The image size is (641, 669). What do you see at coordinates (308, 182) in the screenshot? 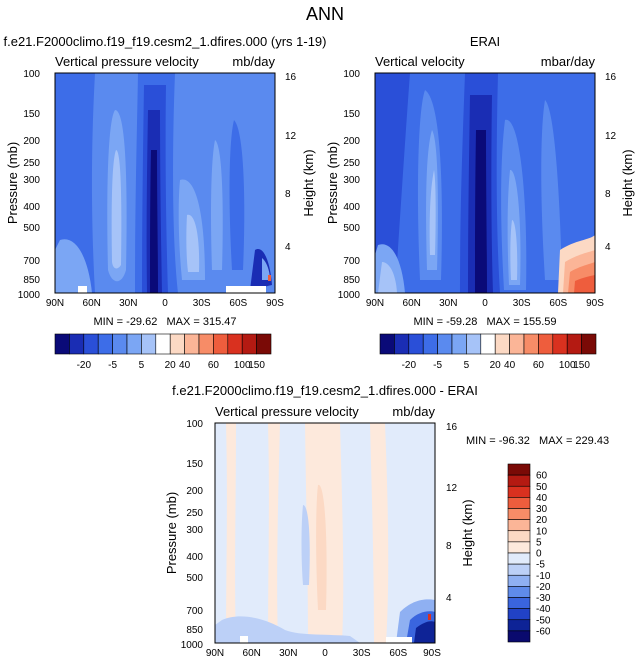
I see `y2-axis-label: Height (km)` at bounding box center [308, 182].